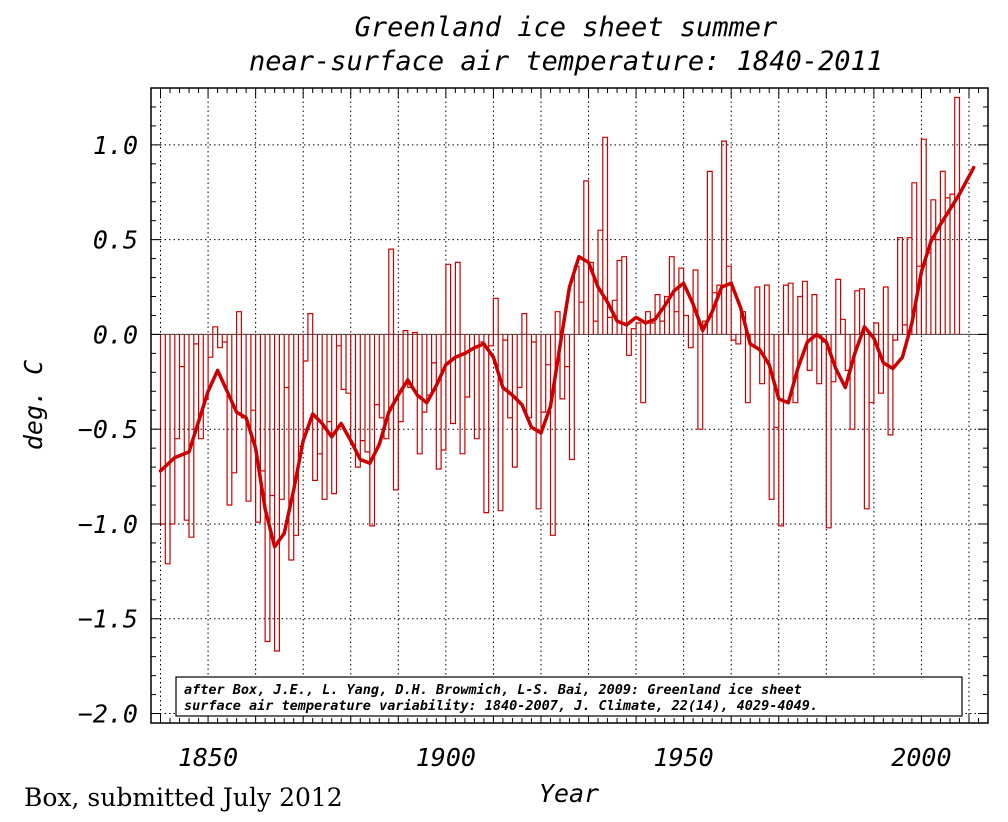 The image size is (1008, 822). I want to click on y-tick-labels: 1.0 0.5 0.0 −0.5 −1.0 −1.5 −2.0, so click(108, 430).